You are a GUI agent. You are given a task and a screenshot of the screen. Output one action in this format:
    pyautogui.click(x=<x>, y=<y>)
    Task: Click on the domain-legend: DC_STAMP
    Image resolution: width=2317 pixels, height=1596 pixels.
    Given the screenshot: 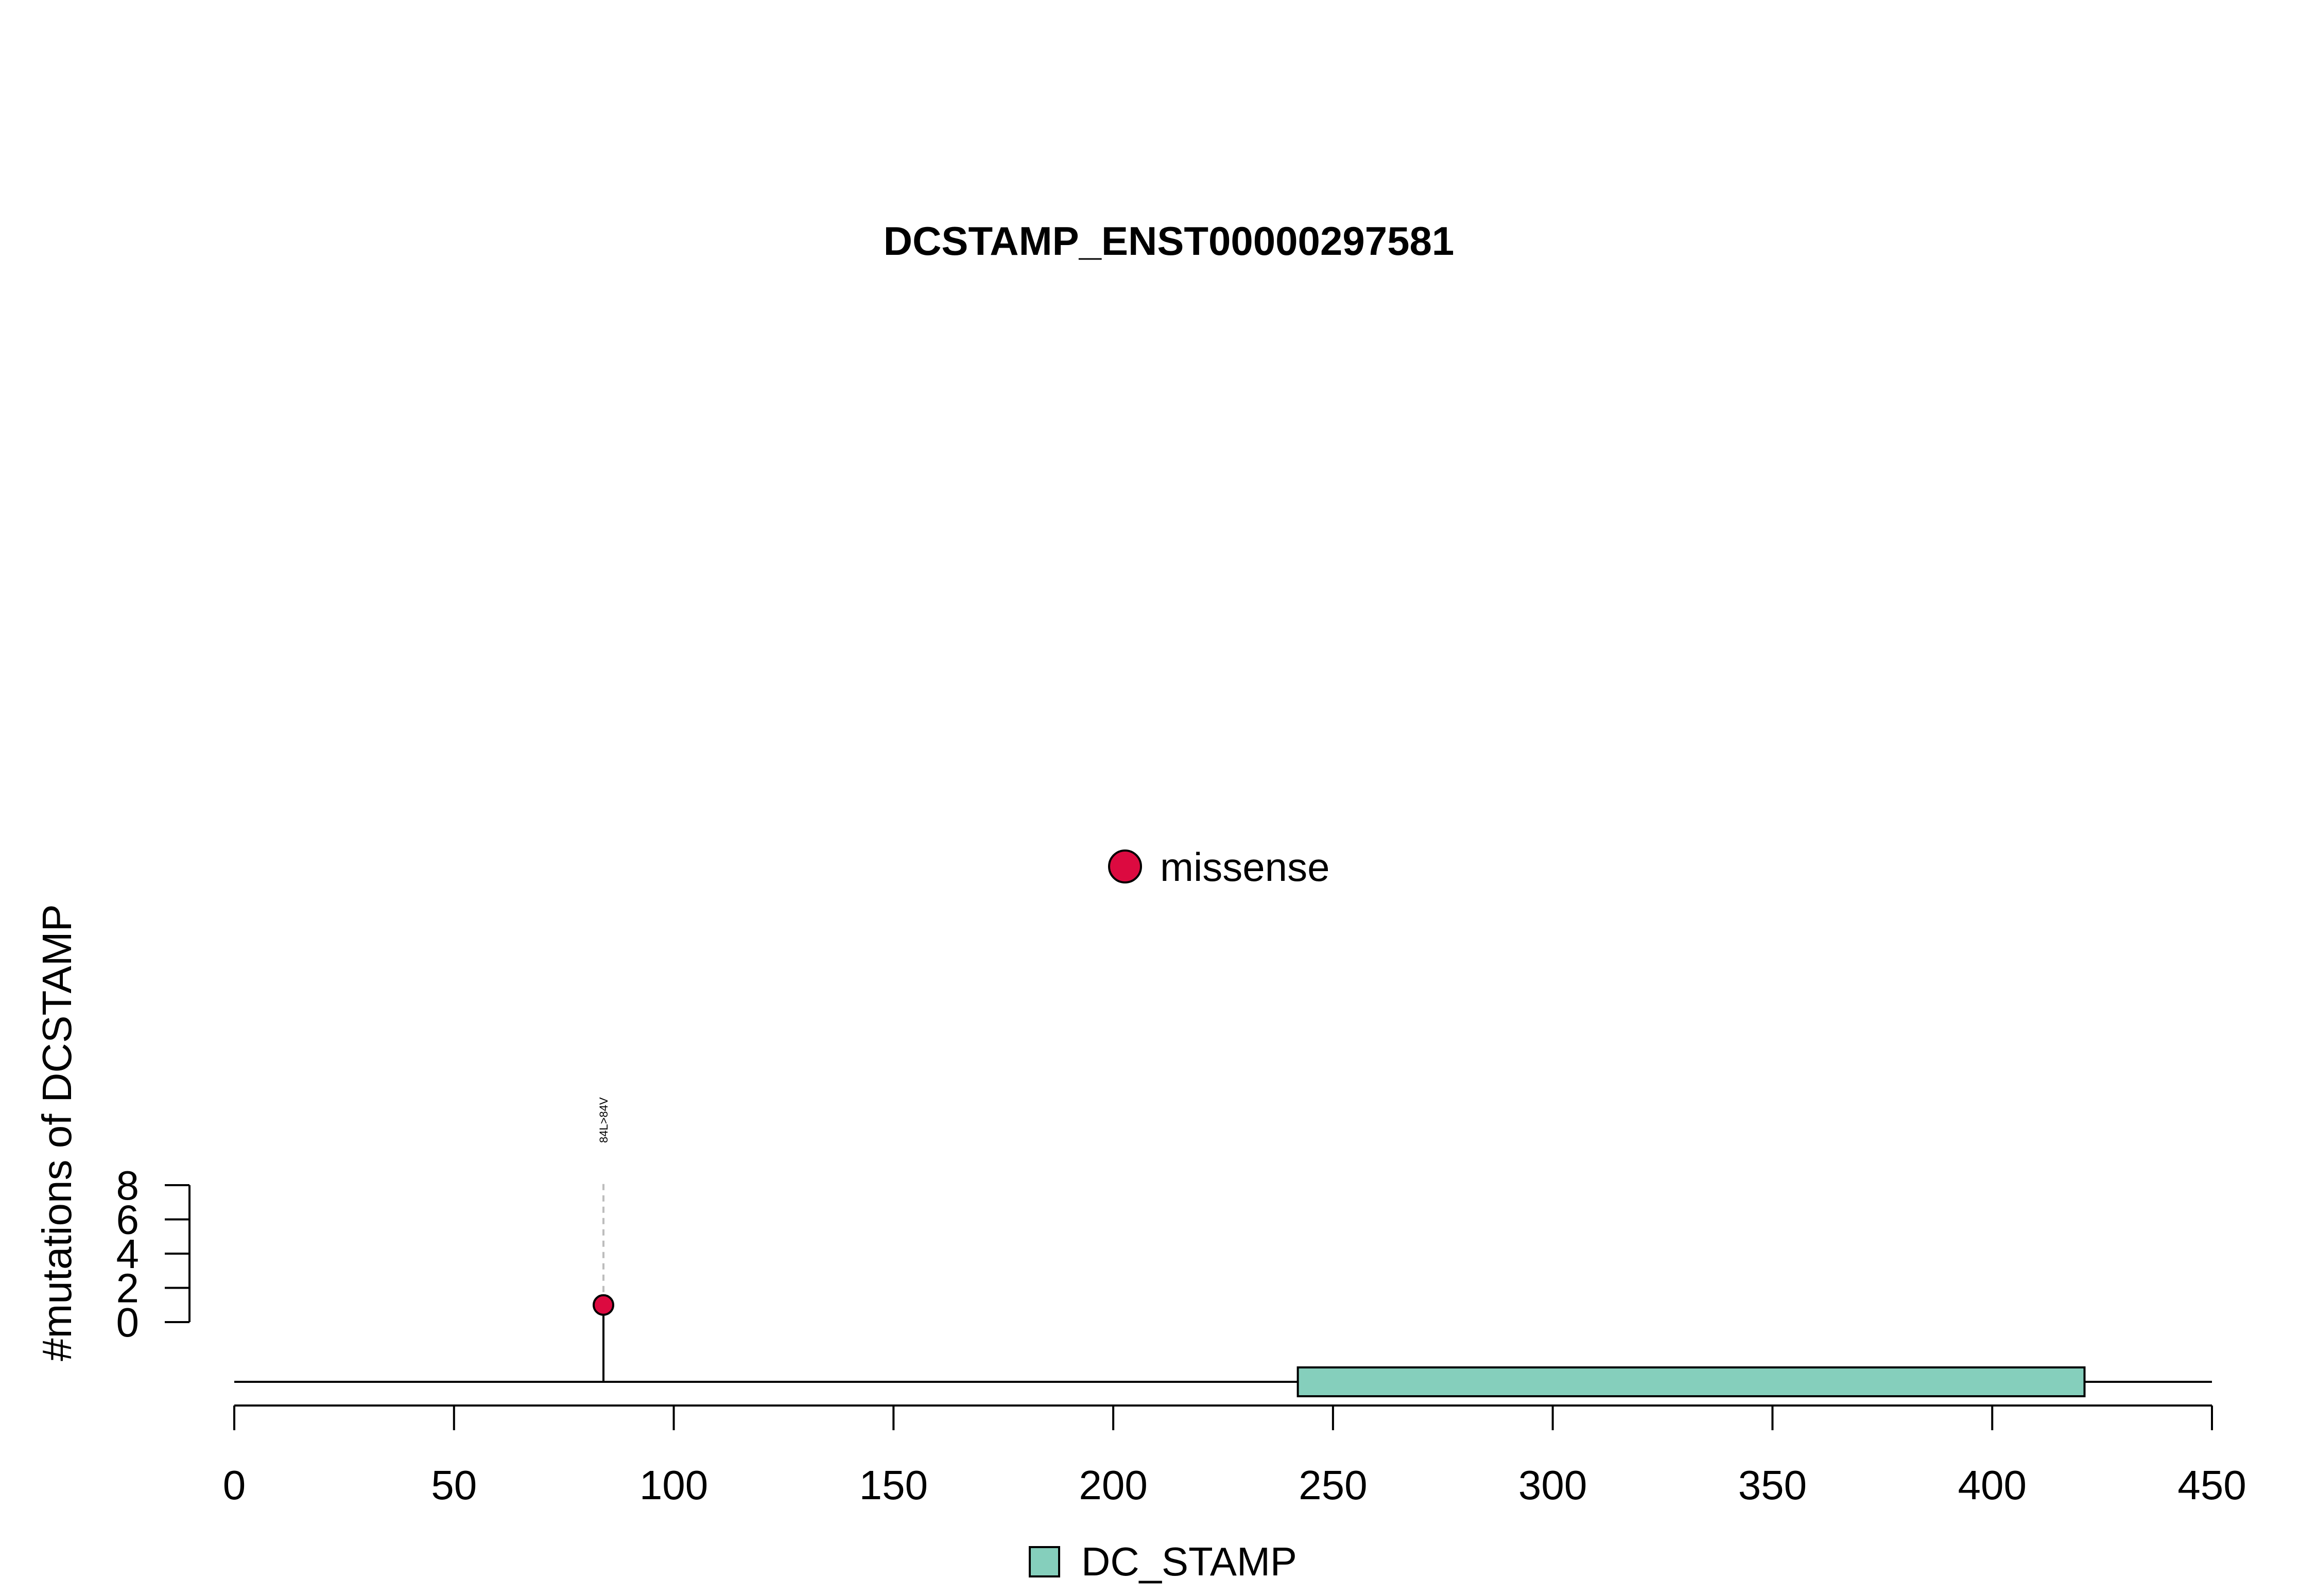 What is the action you would take?
    pyautogui.click(x=1163, y=1561)
    